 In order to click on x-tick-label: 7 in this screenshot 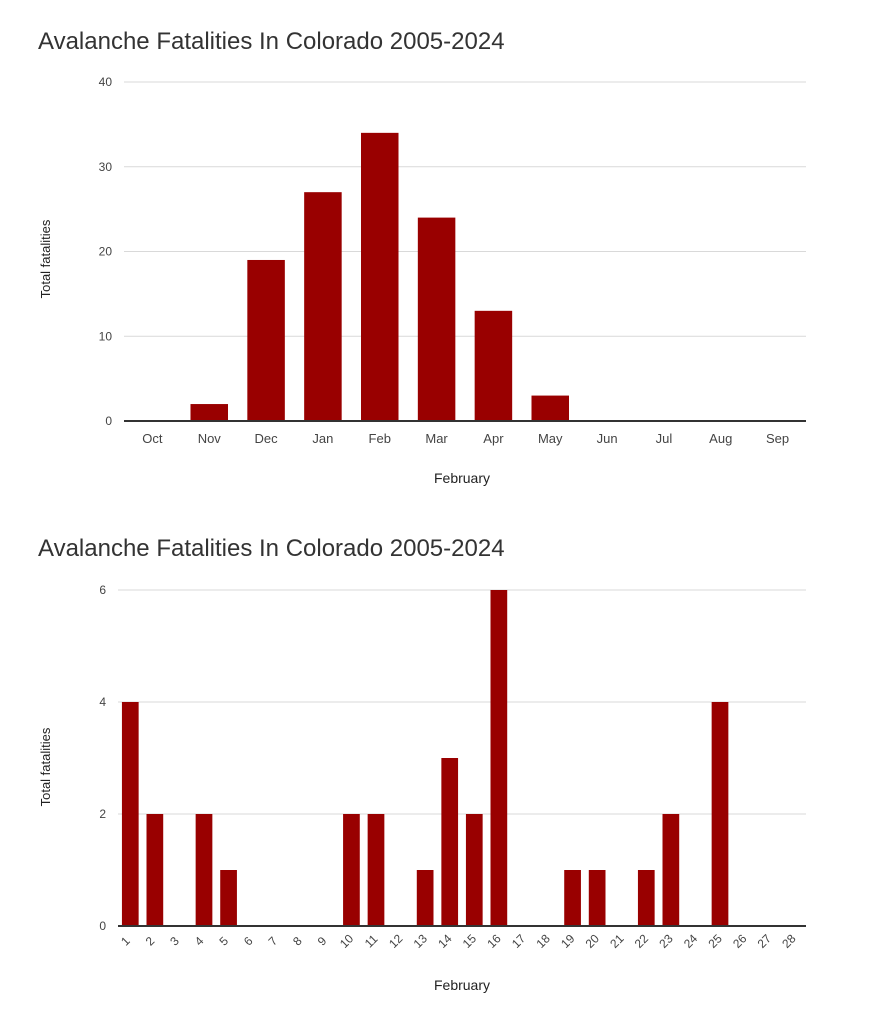, I will do `click(273, 941)`.